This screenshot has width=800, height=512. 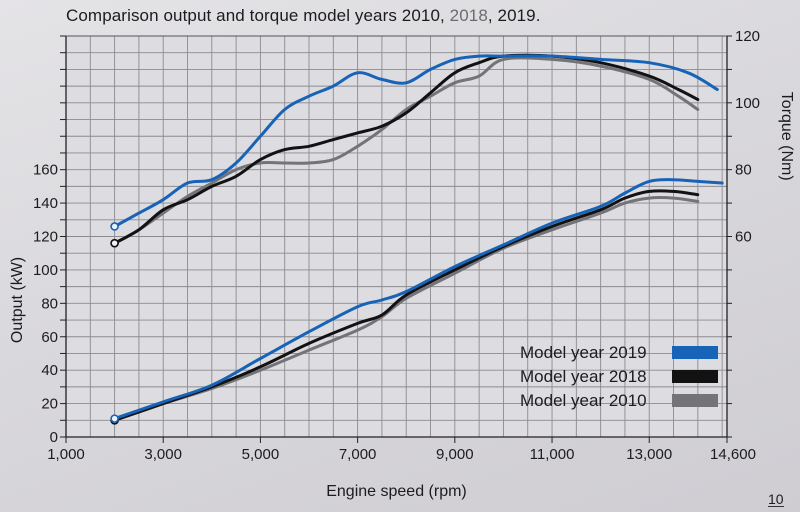 What do you see at coordinates (514, 15) in the screenshot?
I see `chart-title-suffix: , 2019.` at bounding box center [514, 15].